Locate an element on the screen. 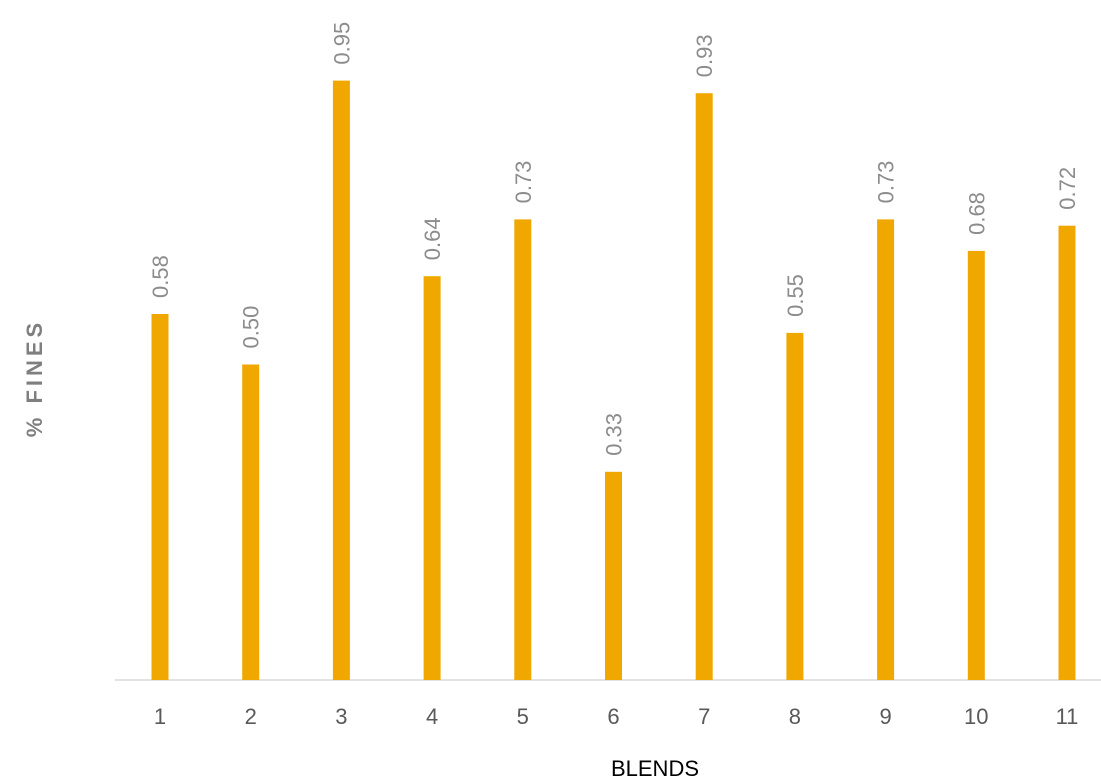  x-tick-label-8: 8 is located at coordinates (795, 716).